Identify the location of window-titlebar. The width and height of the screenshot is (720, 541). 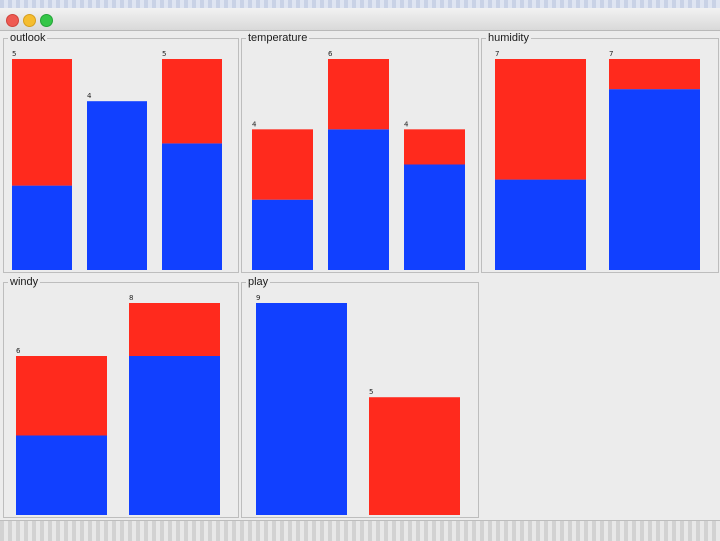
(360, 19).